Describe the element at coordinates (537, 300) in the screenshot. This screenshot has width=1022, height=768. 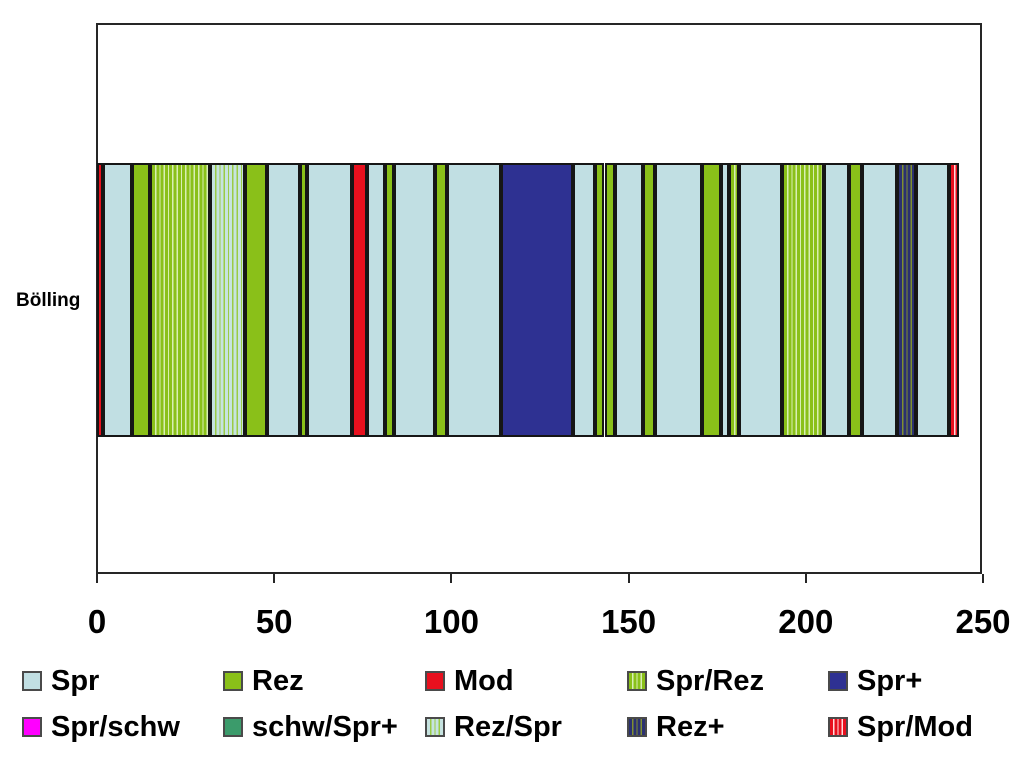
I see `bar-segment-spr-` at that location.